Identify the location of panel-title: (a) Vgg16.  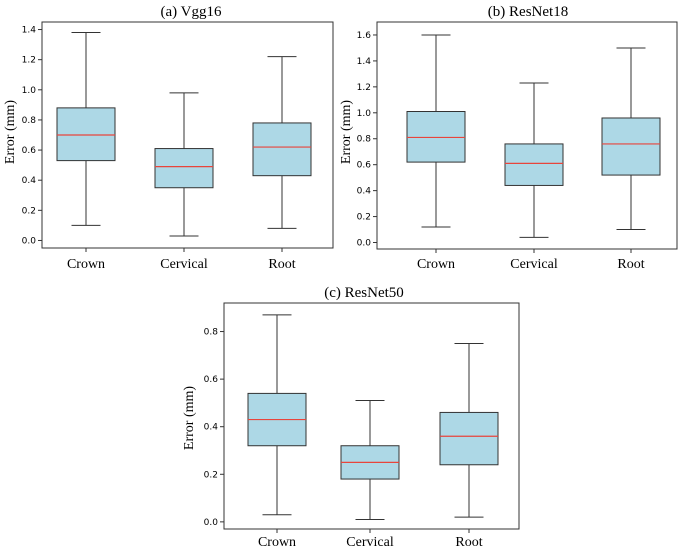
(191, 12).